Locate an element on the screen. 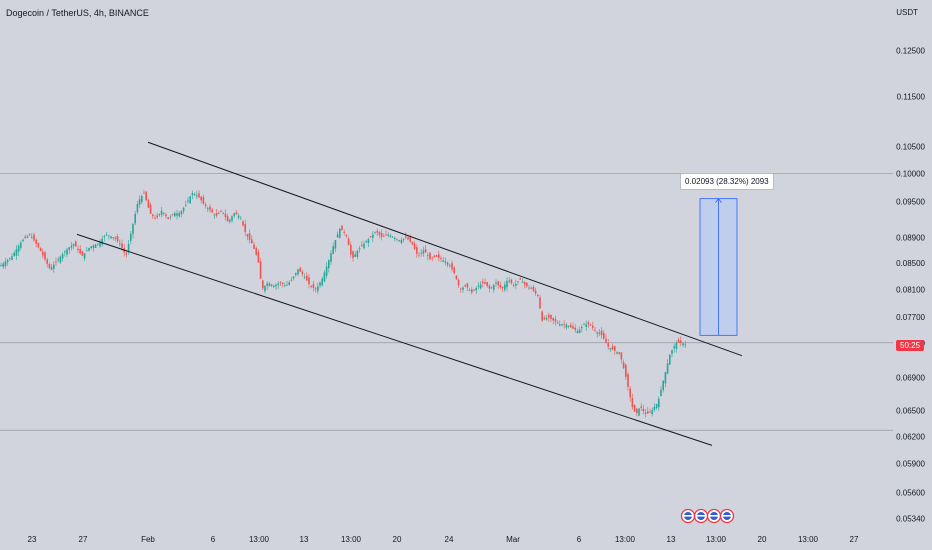 Image resolution: width=932 pixels, height=550 pixels. flag-stripe is located at coordinates (688, 516).